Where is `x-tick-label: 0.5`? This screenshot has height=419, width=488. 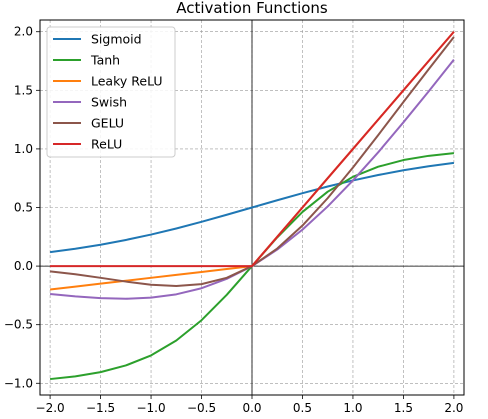
x-tick-label: 0.5 is located at coordinates (302, 408).